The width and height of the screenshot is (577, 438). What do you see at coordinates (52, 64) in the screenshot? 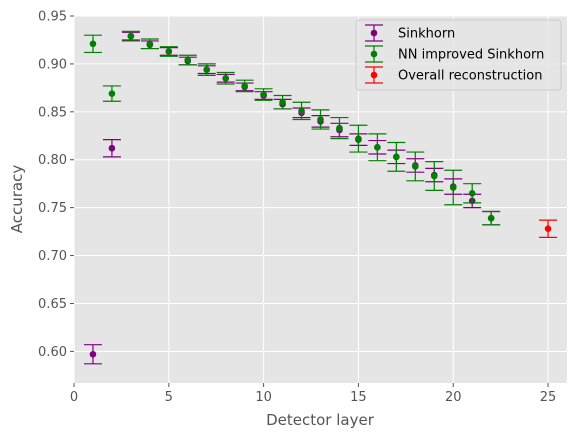
I see `y-tick-label: 0.90` at bounding box center [52, 64].